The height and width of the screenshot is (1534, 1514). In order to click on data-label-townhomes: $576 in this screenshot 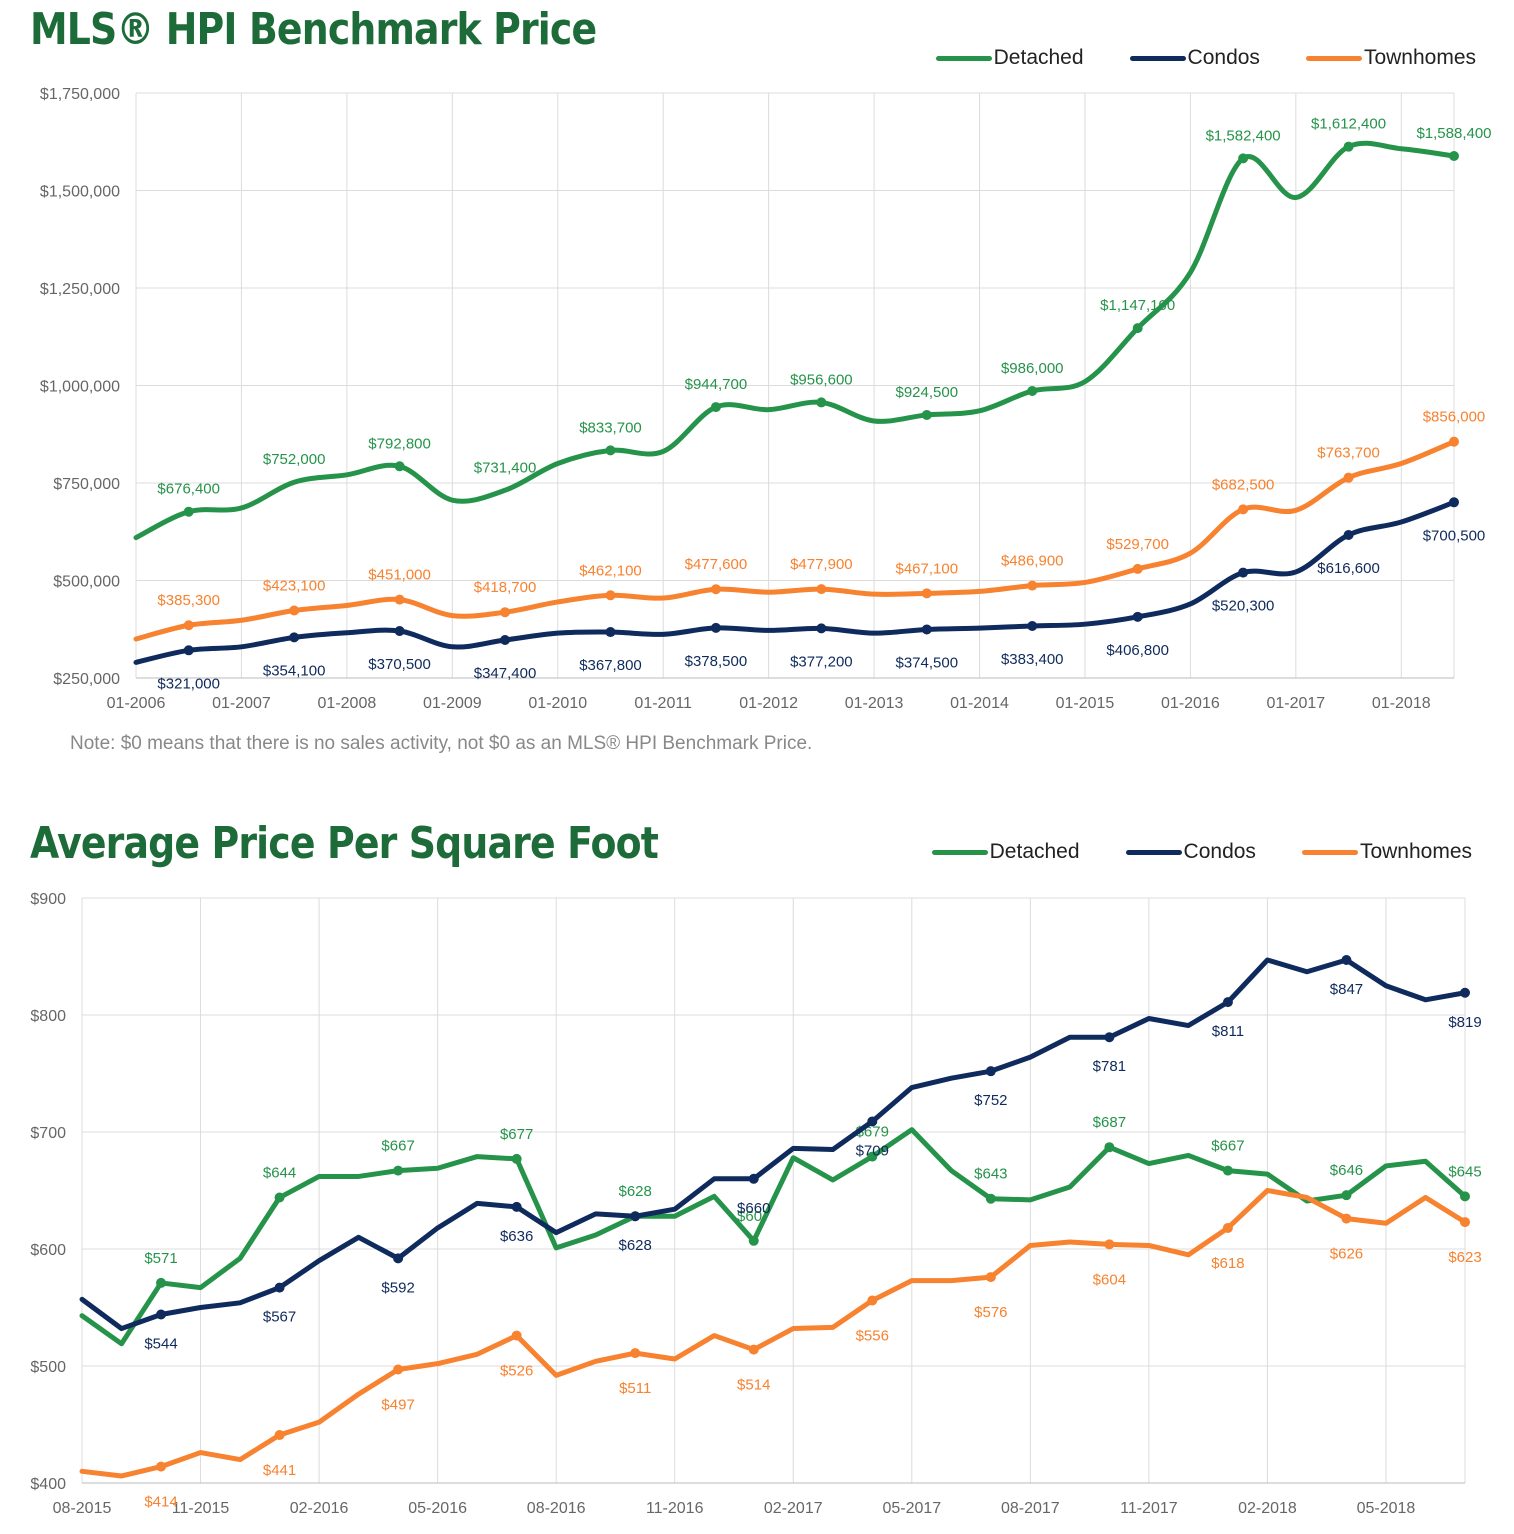, I will do `click(990, 1312)`.